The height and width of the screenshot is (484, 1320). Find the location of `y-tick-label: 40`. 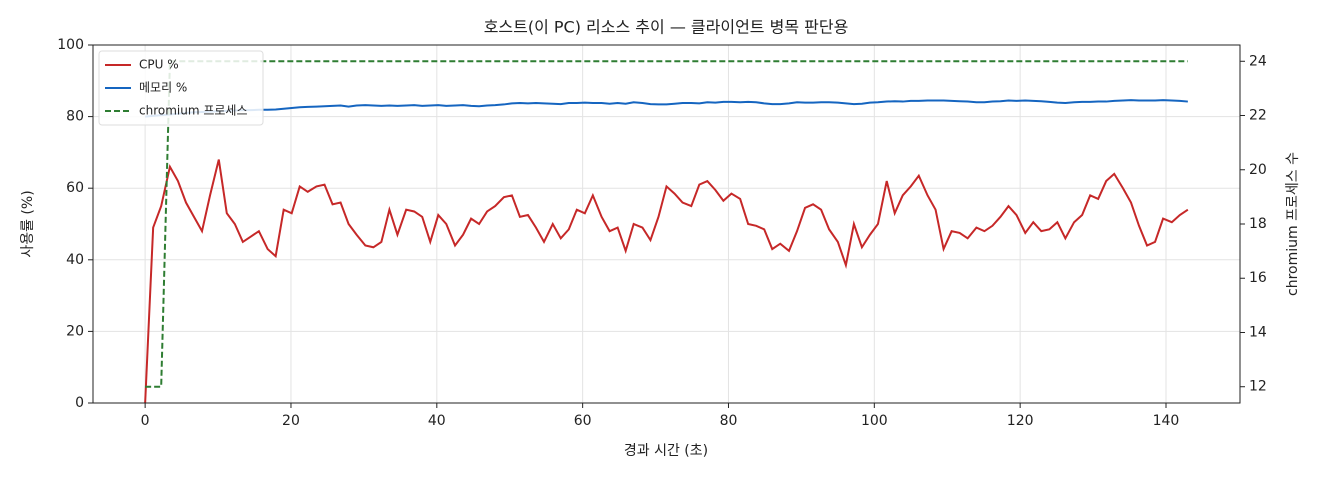

y-tick-label: 40 is located at coordinates (75, 260).